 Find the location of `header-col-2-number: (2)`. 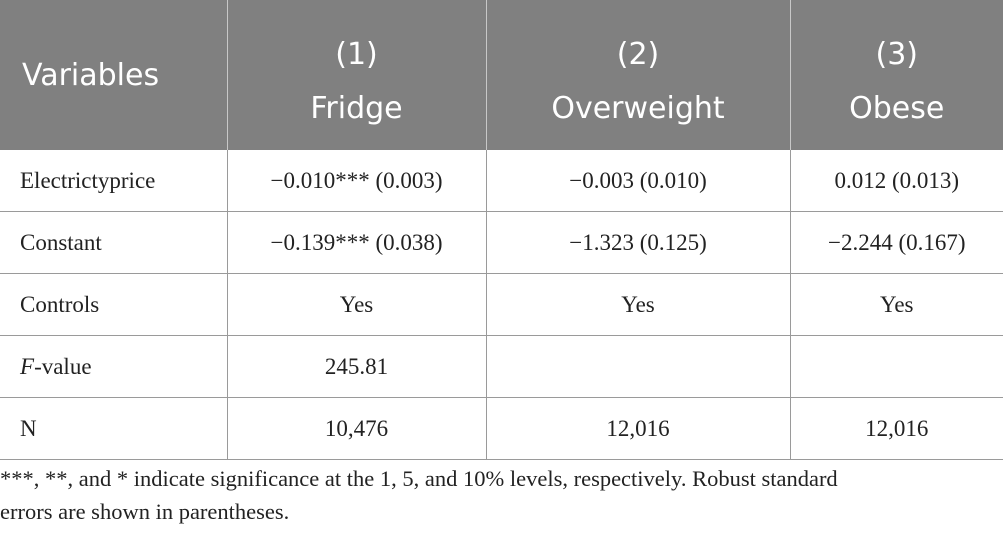

header-col-2-number: (2) is located at coordinates (638, 37).